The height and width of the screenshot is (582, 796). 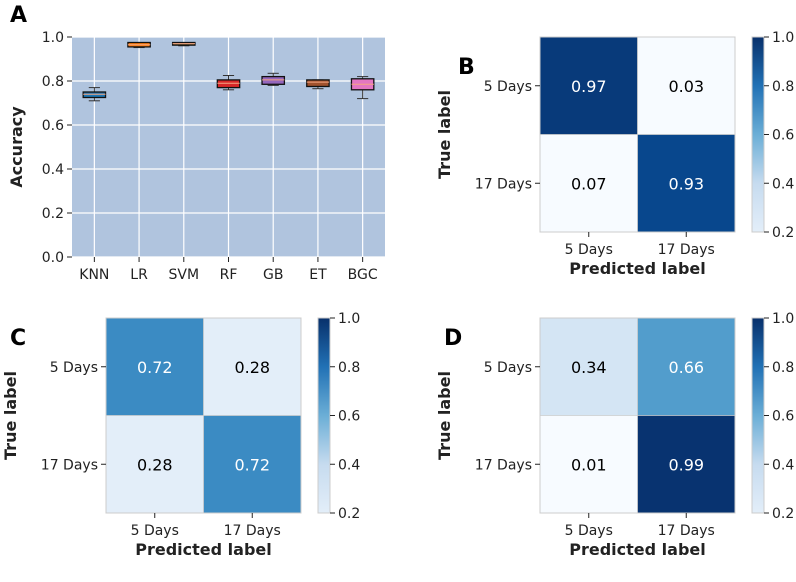 I want to click on cell-value: 0.99, so click(x=686, y=464).